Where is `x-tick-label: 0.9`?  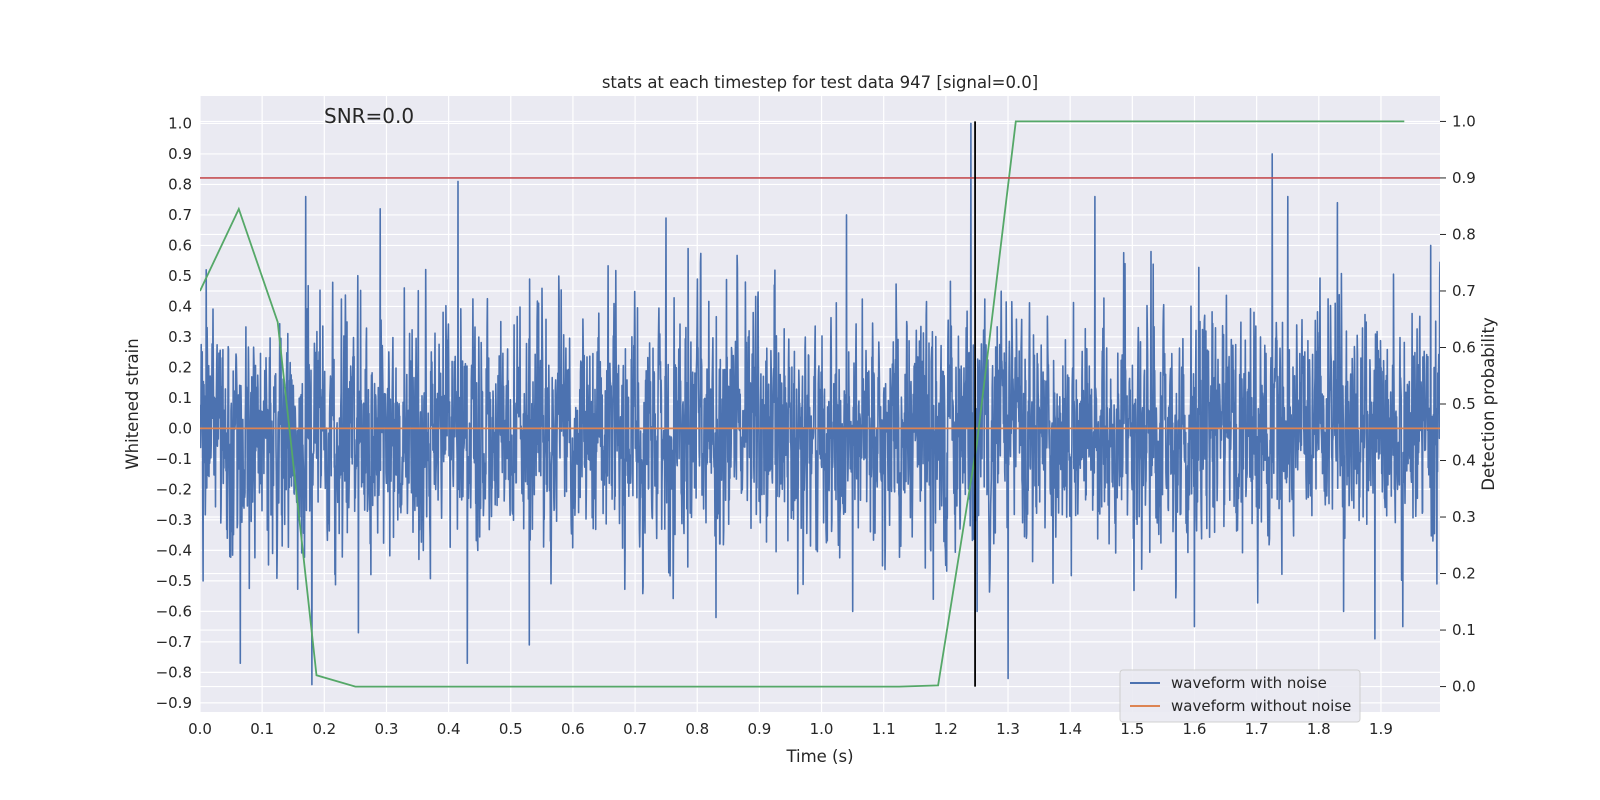
x-tick-label: 0.9 is located at coordinates (759, 729).